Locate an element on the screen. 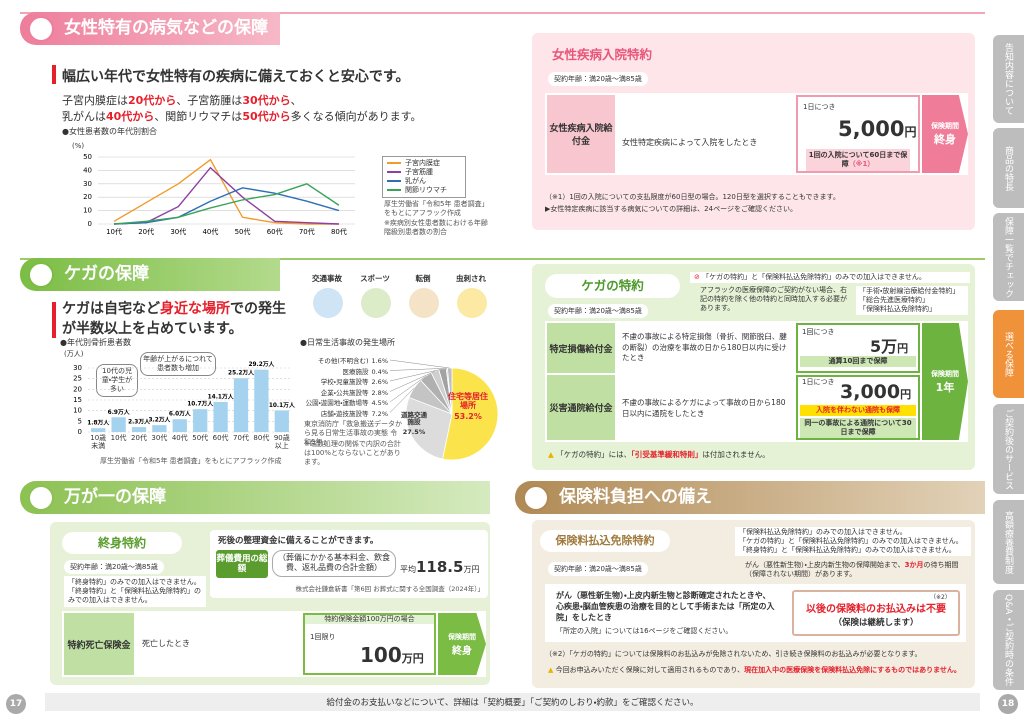 The image size is (1024, 723). exception: 「手術・放射線治療給付金特約」 is located at coordinates (909, 291).